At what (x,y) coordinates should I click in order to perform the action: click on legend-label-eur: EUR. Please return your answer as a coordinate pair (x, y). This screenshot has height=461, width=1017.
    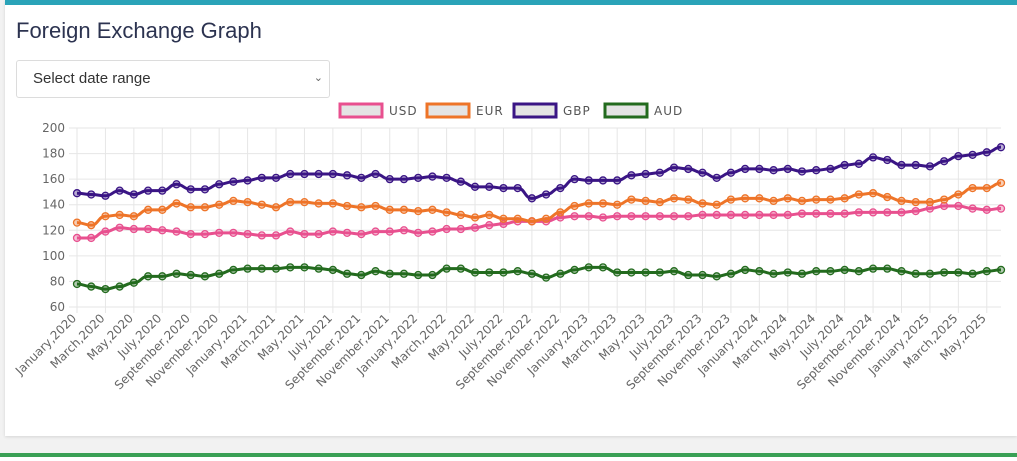
    Looking at the image, I should click on (490, 111).